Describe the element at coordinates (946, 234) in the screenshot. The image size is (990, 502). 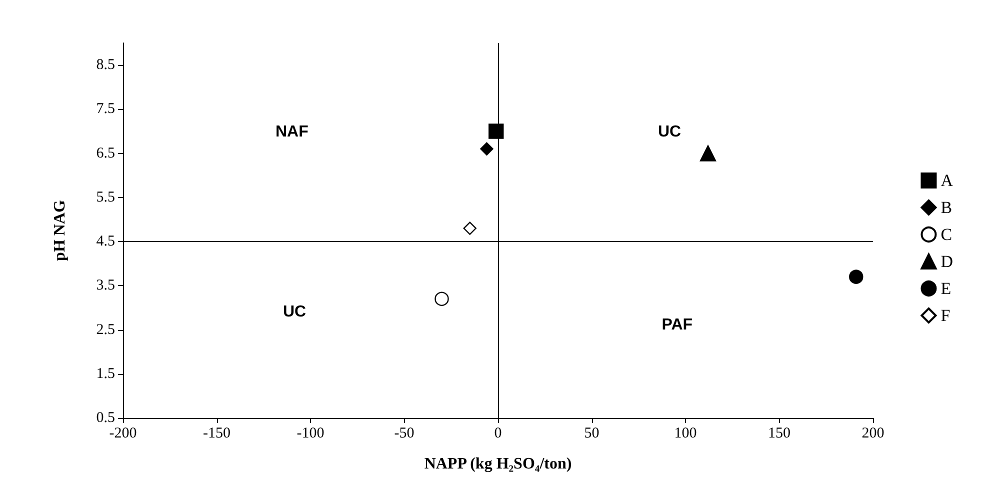
I see `legend-label: C` at that location.